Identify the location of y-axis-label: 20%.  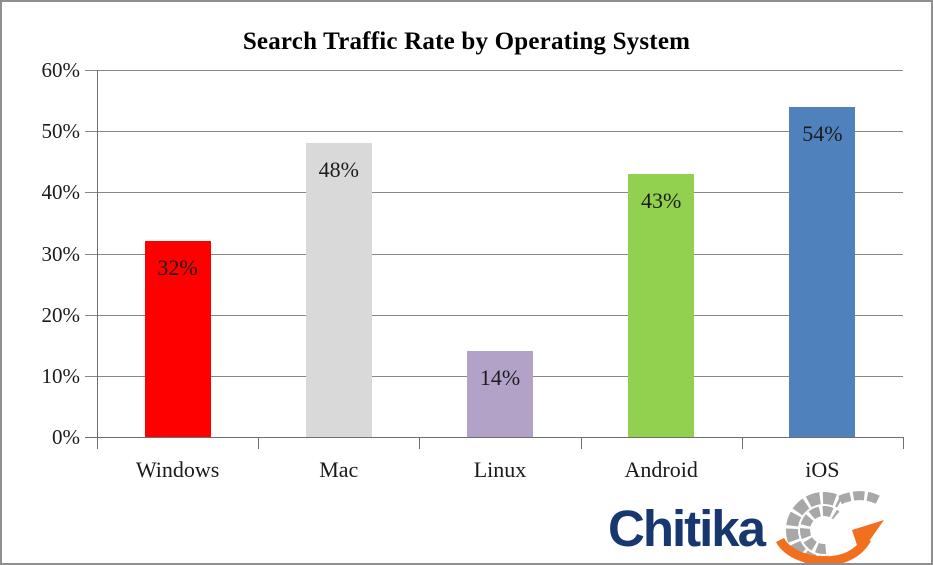
(61, 314).